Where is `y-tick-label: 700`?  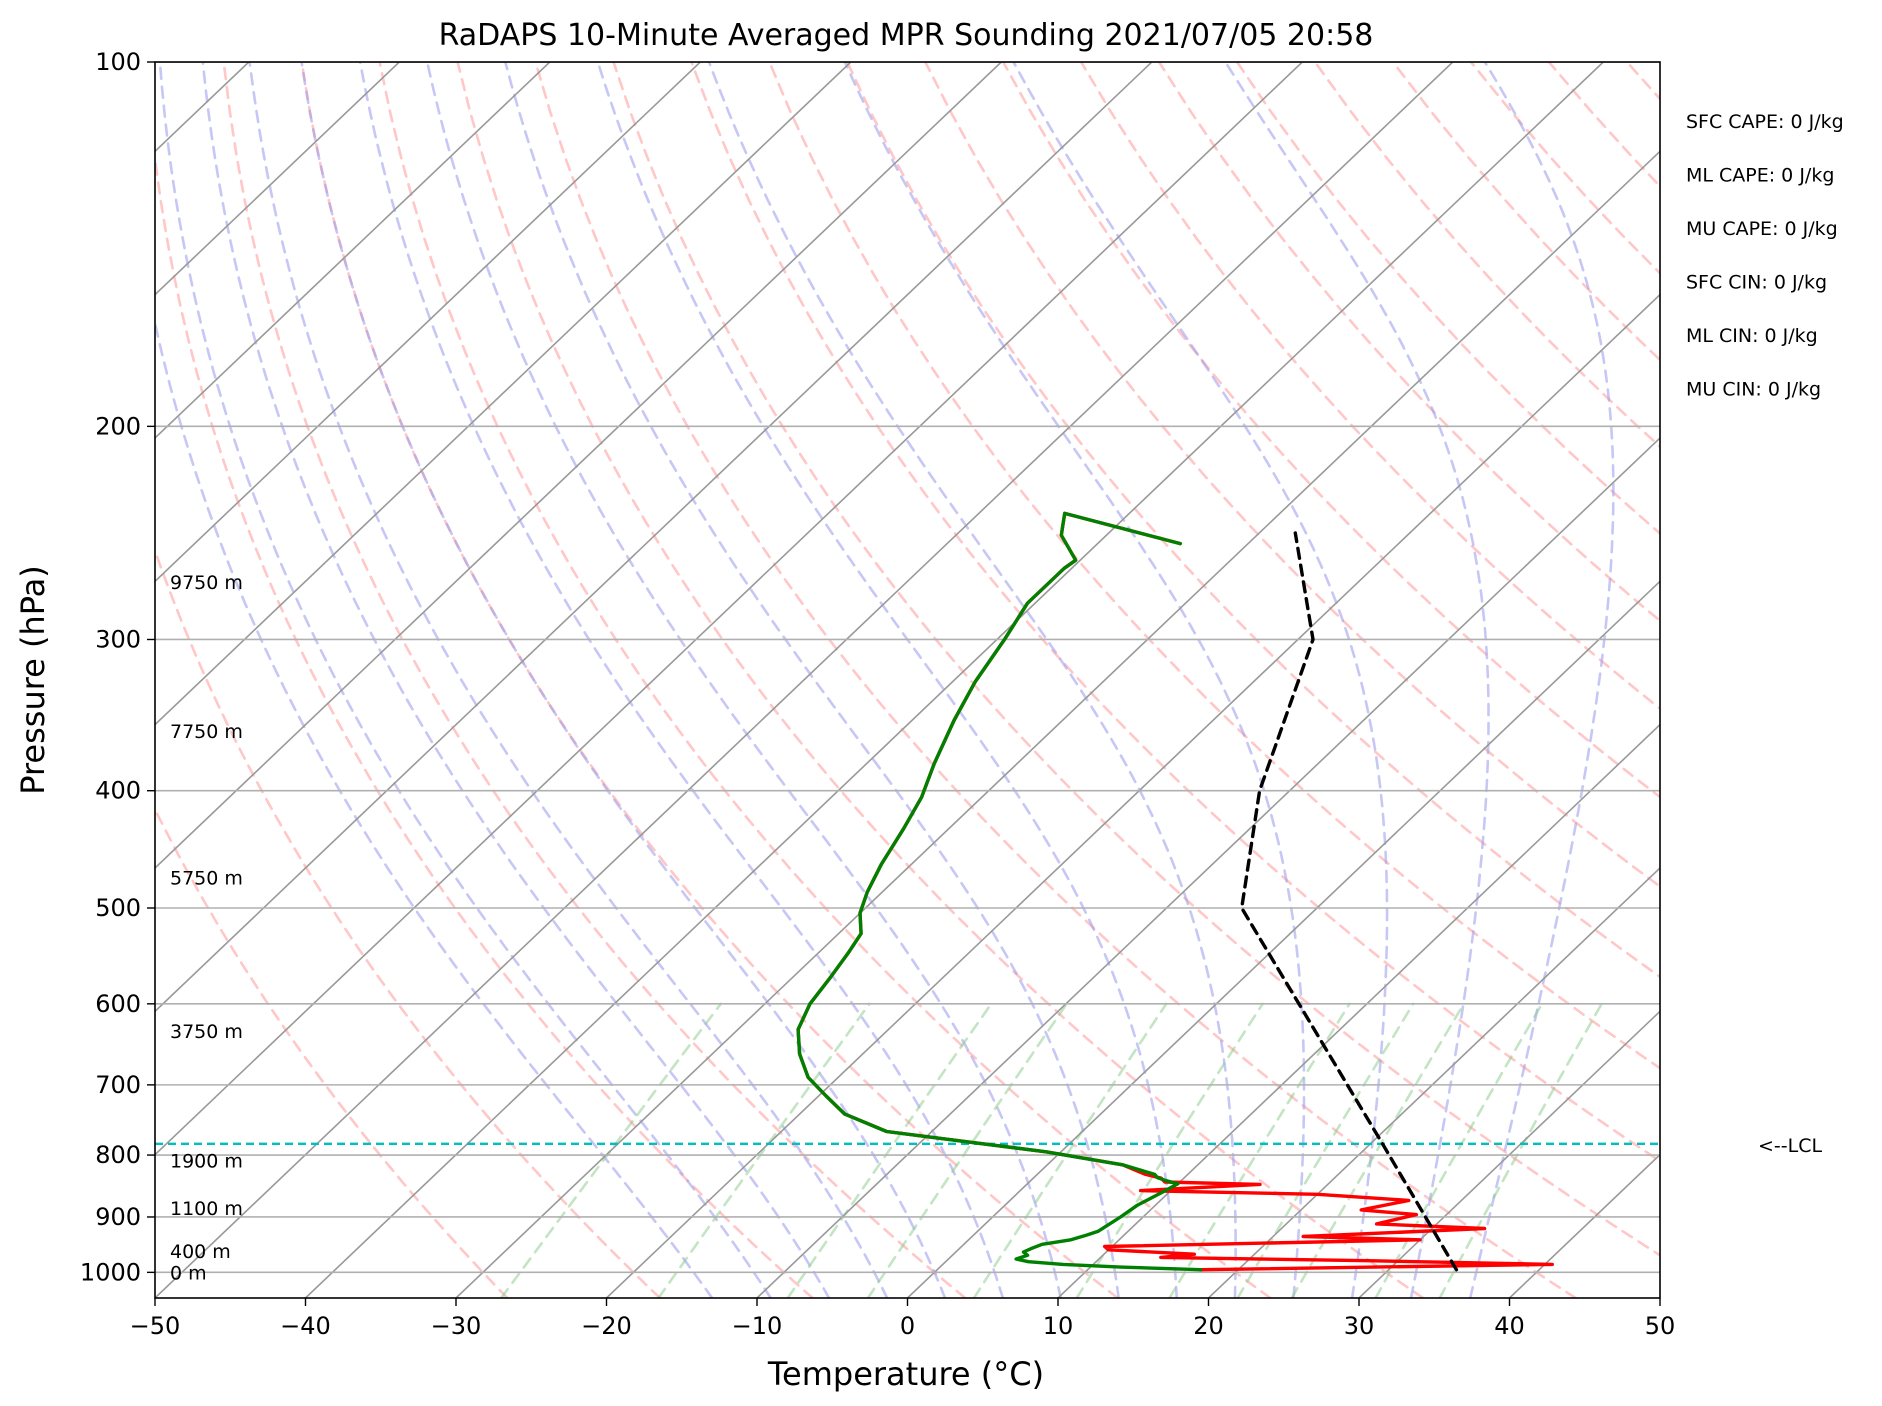
y-tick-label: 700 is located at coordinates (118, 1085).